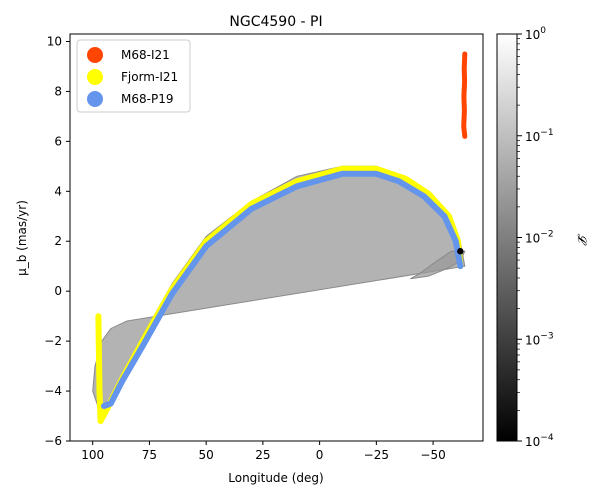 The width and height of the screenshot is (600, 500). Describe the element at coordinates (275, 22) in the screenshot. I see `chart-title: NGC4590 - PI` at that location.